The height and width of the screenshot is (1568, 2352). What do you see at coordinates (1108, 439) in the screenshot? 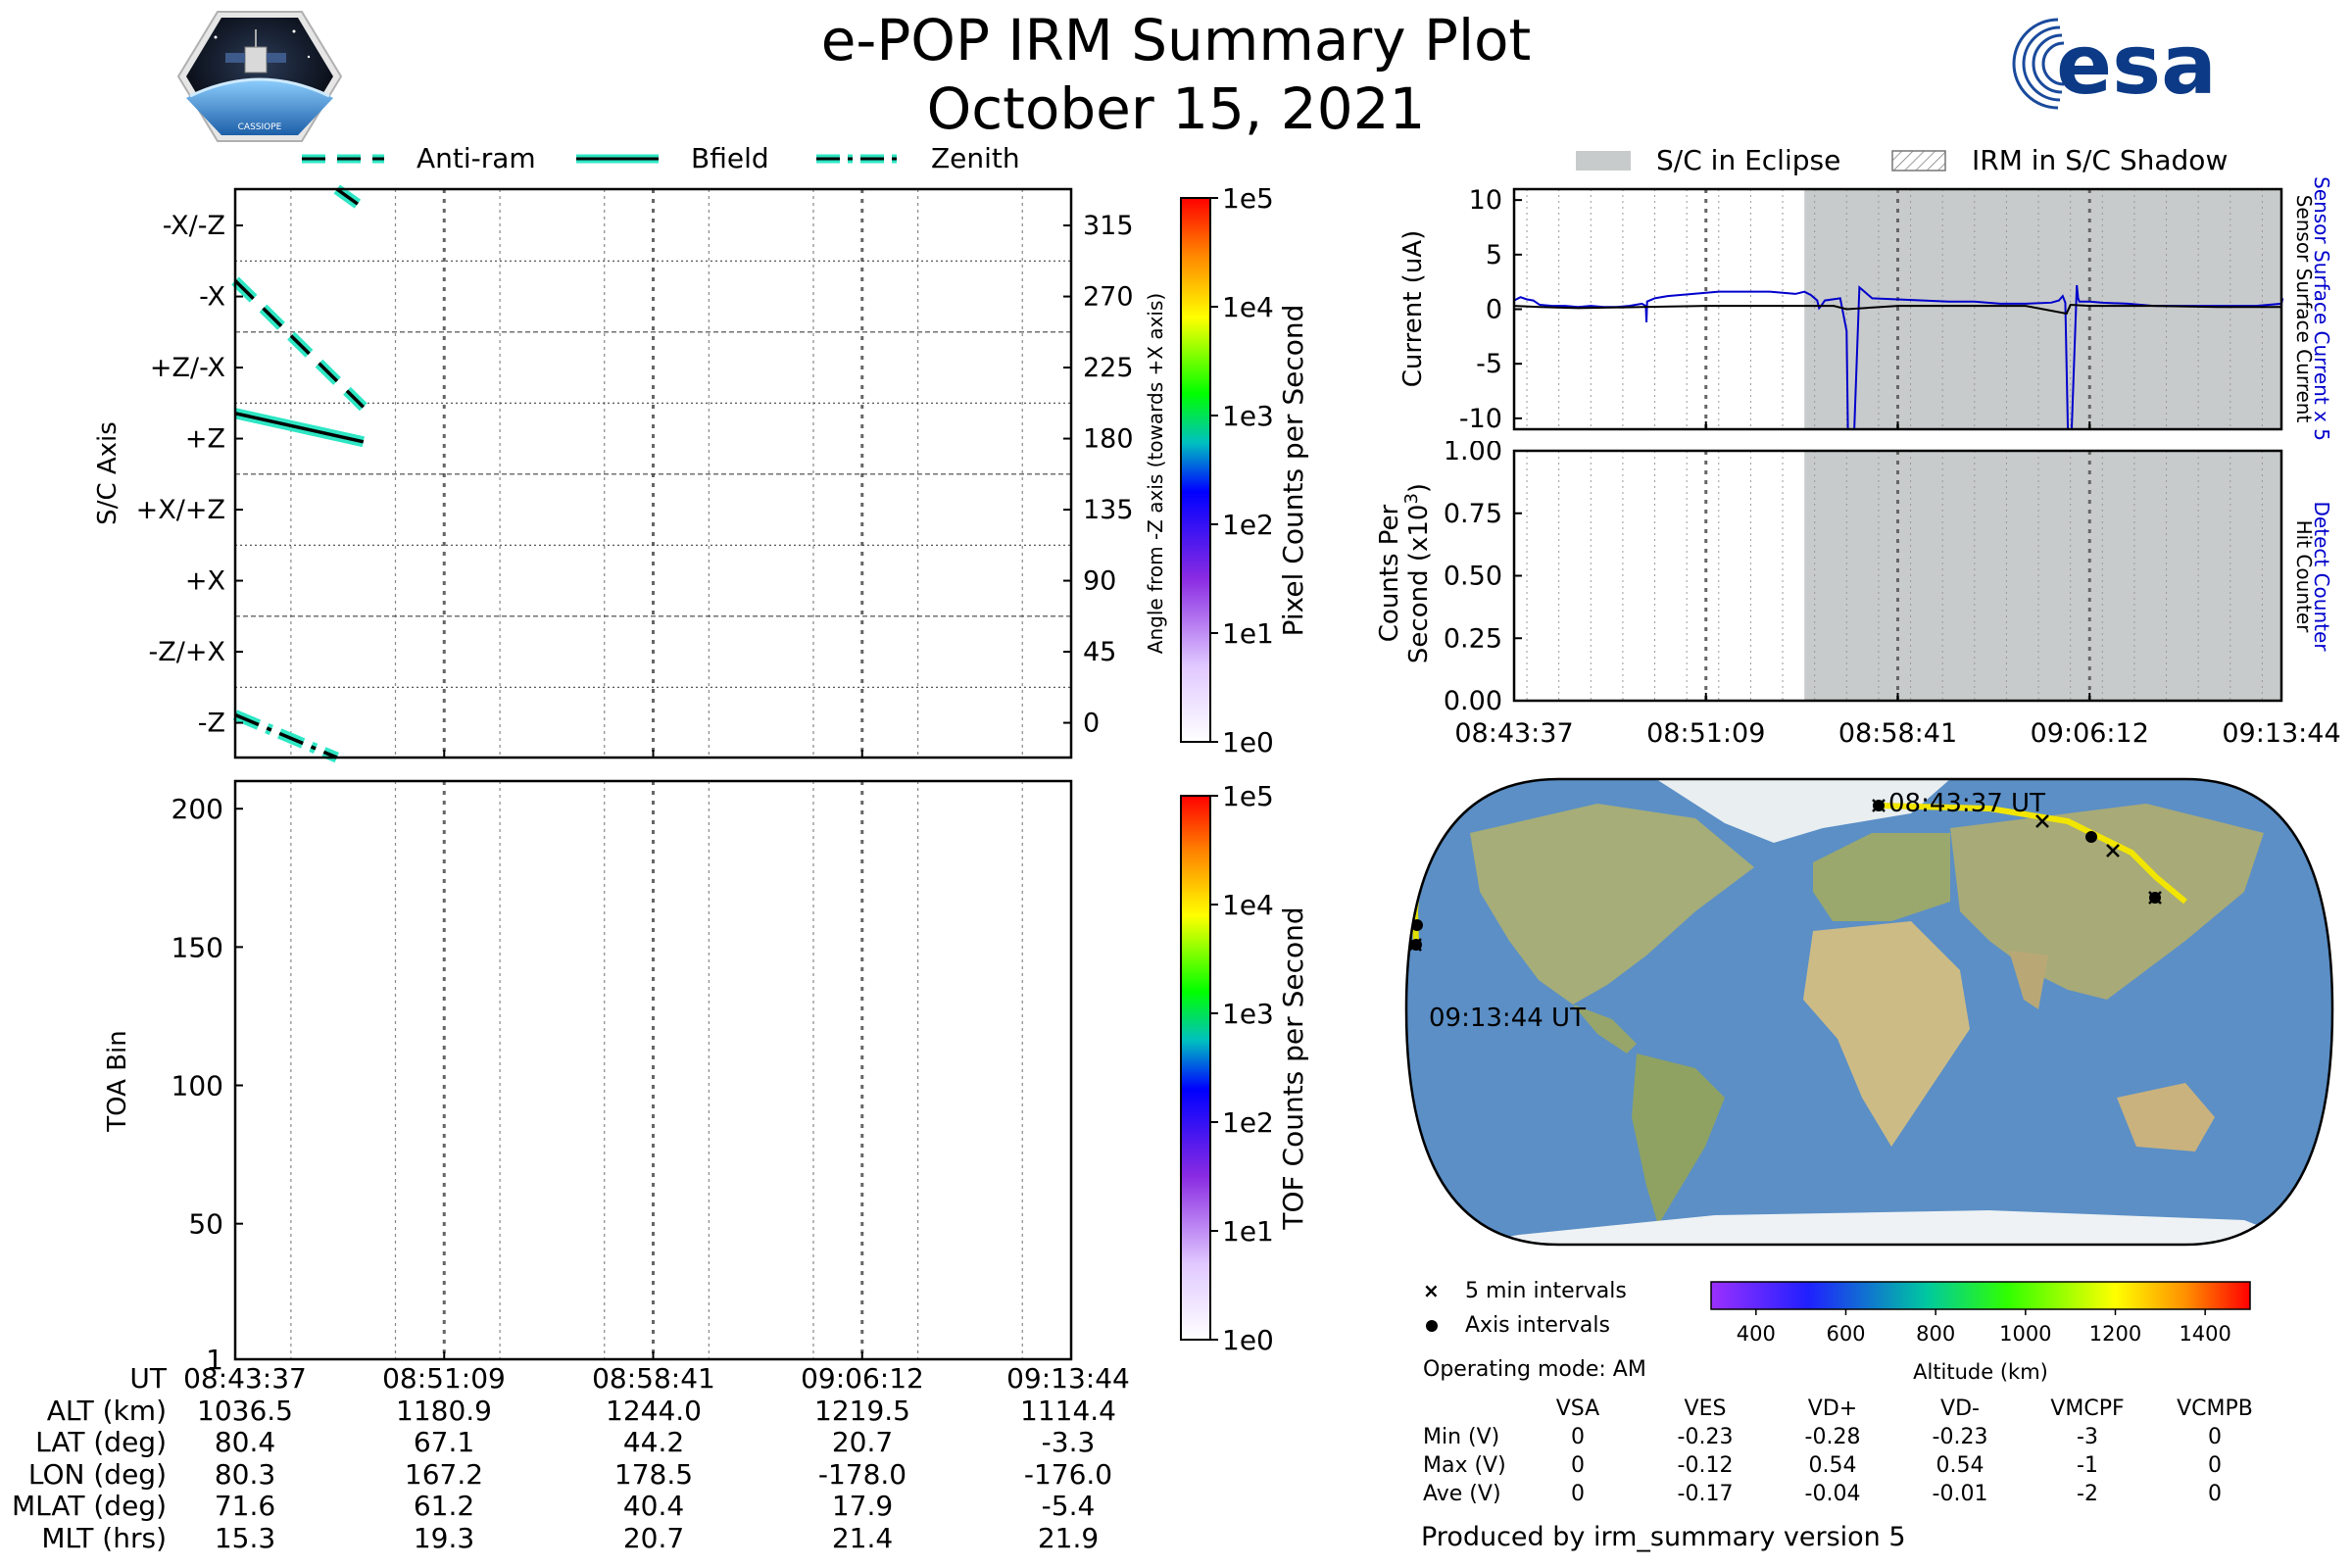
I see `ytick-right-label: 180` at bounding box center [1108, 439].